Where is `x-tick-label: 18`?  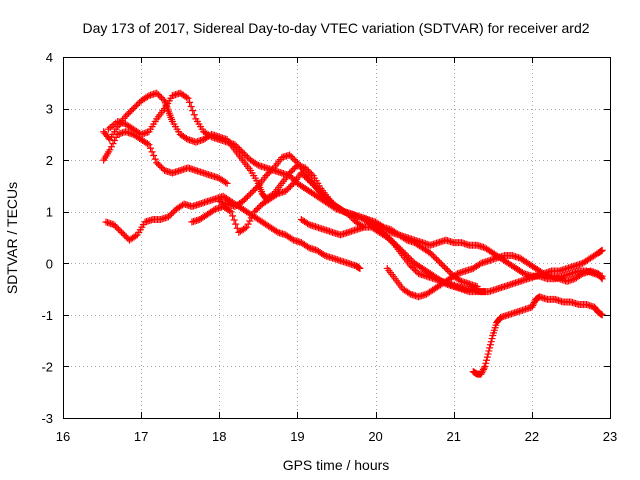 x-tick-label: 18 is located at coordinates (219, 436).